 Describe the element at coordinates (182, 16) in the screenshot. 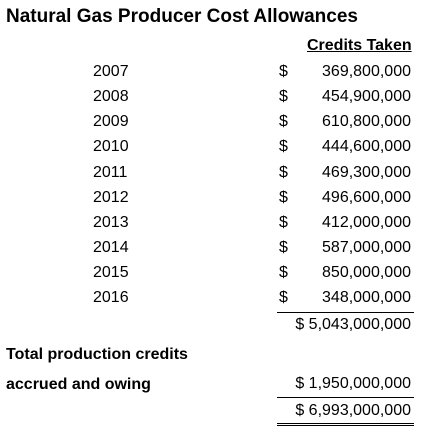

I see `page-title: Natural Gas Producer Cost Allowances` at that location.